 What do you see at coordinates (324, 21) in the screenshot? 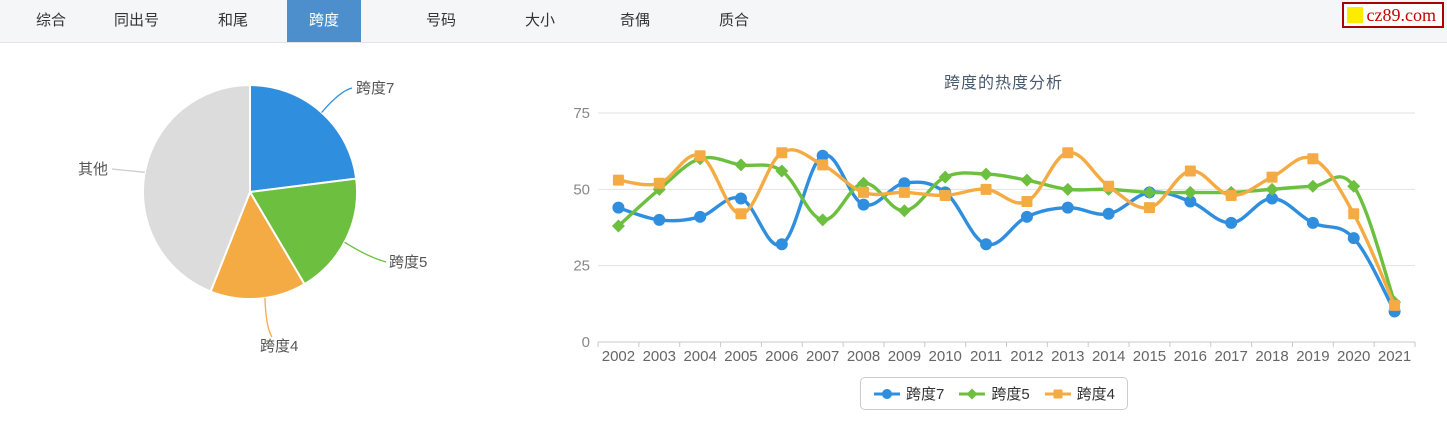
I see `nav-tab-3-active: 跨度` at bounding box center [324, 21].